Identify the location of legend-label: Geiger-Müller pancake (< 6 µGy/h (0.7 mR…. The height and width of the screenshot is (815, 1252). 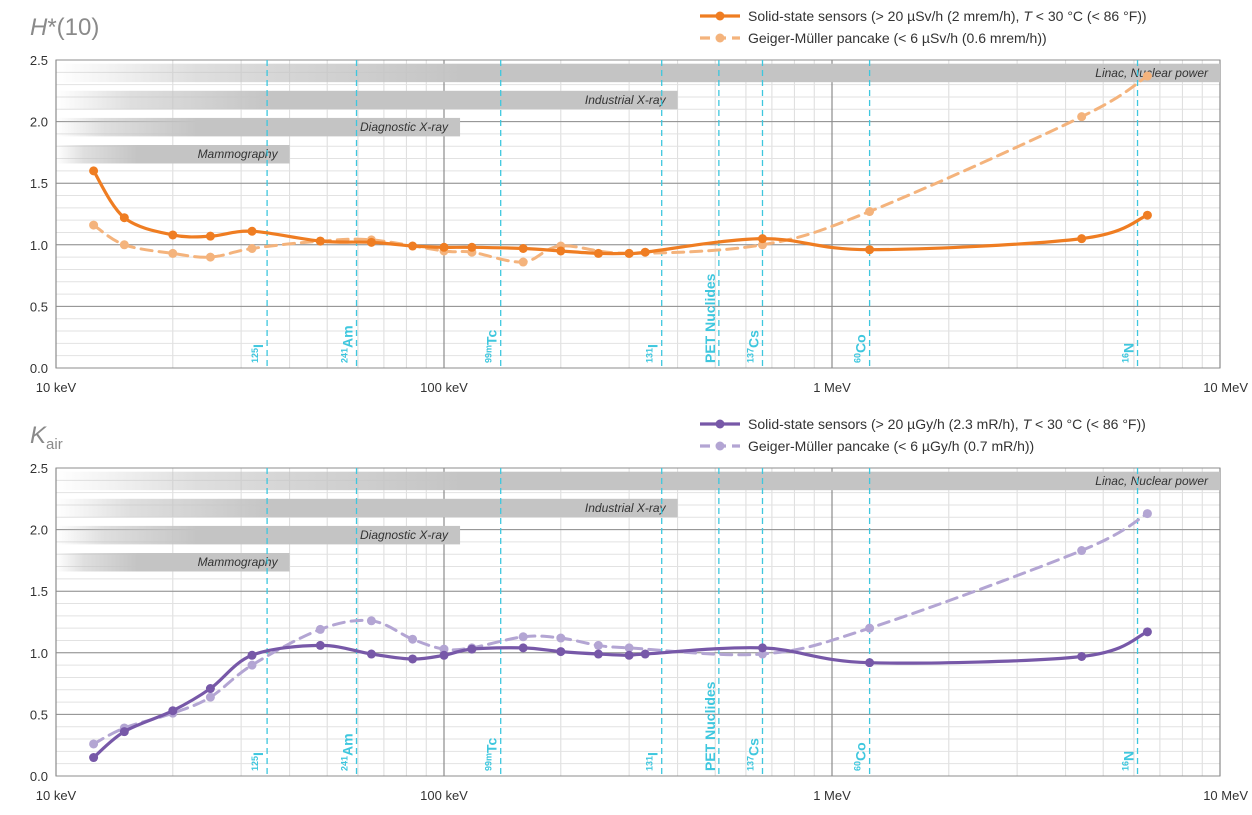
(891, 446).